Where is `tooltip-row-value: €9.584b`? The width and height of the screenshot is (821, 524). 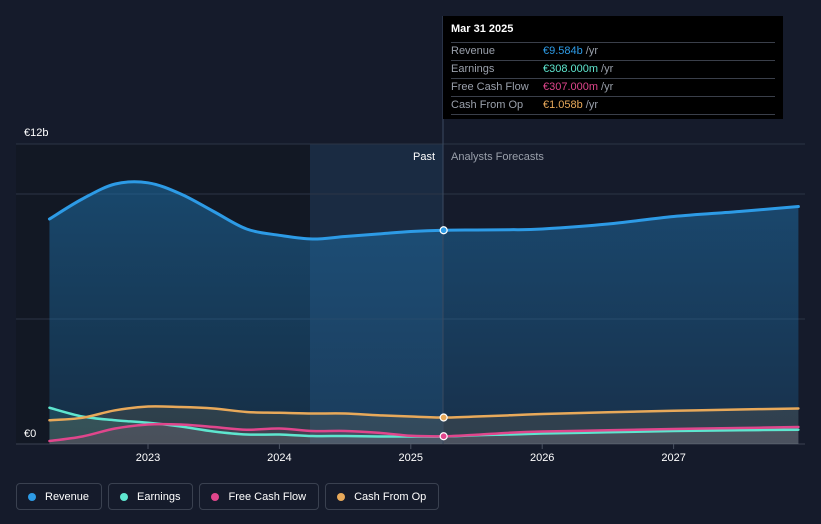
tooltip-row-value: €9.584b is located at coordinates (563, 51).